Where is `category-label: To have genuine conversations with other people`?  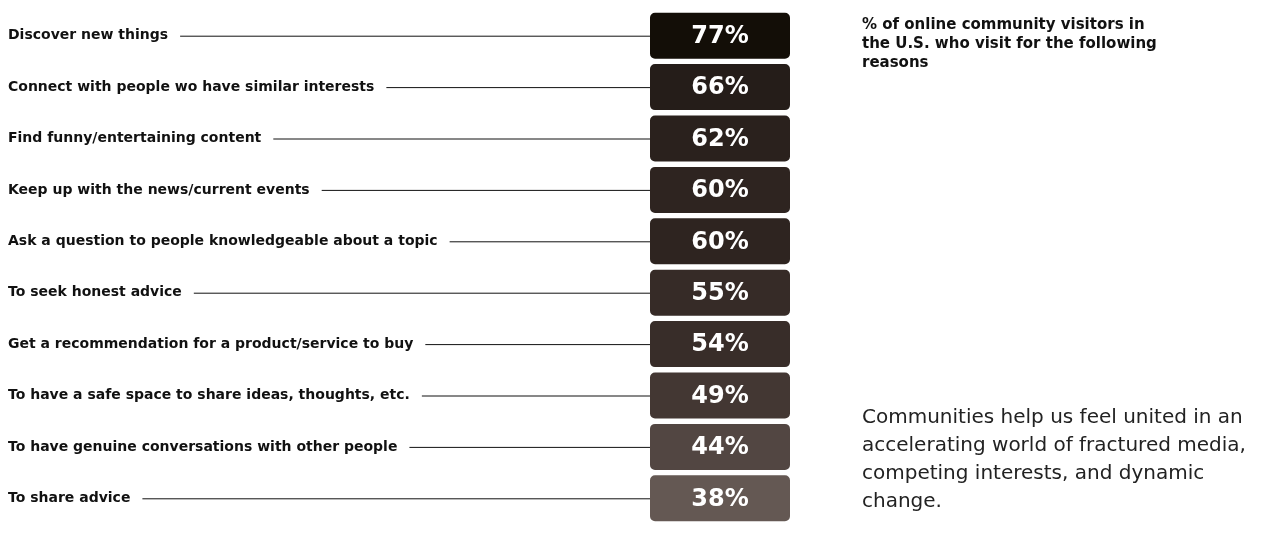 category-label: To have genuine conversations with other people is located at coordinates (203, 445).